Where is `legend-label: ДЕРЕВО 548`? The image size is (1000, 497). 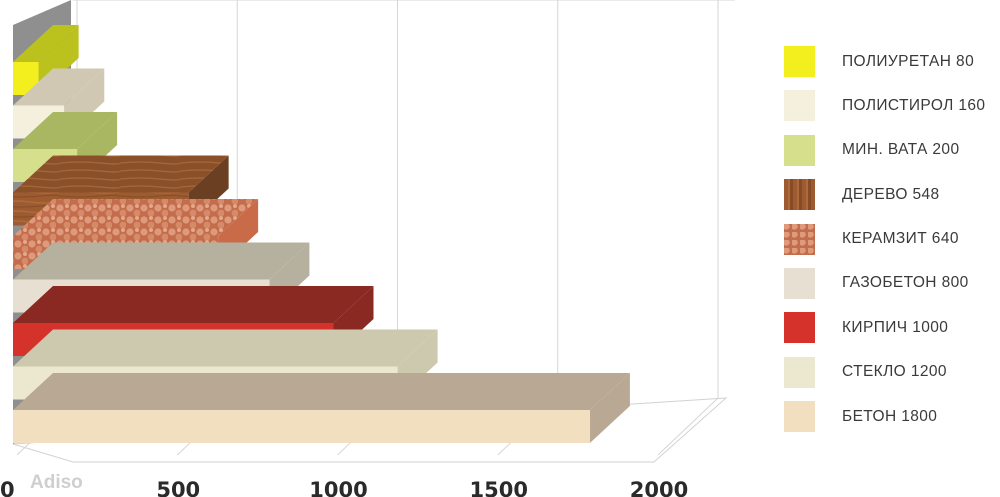
legend-label: ДЕРЕВО 548 is located at coordinates (891, 194).